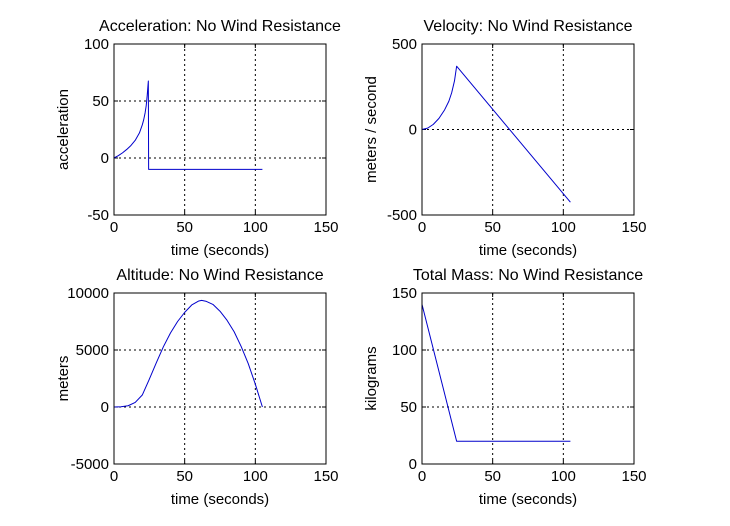 This screenshot has height=526, width=730. What do you see at coordinates (528, 499) in the screenshot?
I see `x-axis-label-total-mass: time (seconds)` at bounding box center [528, 499].